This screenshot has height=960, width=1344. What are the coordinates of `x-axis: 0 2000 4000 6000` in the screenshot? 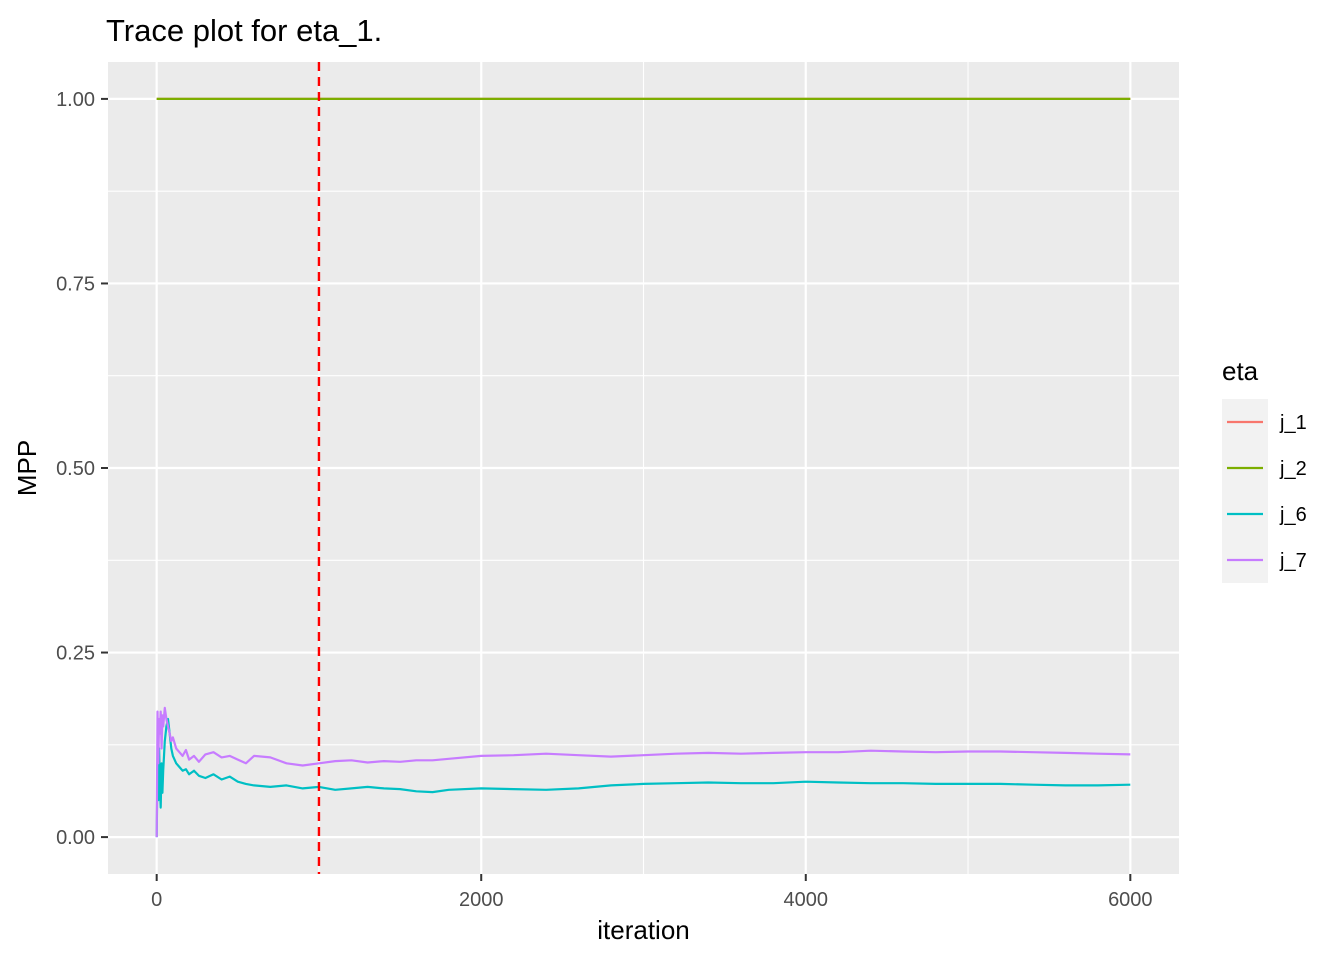 It's located at (652, 892).